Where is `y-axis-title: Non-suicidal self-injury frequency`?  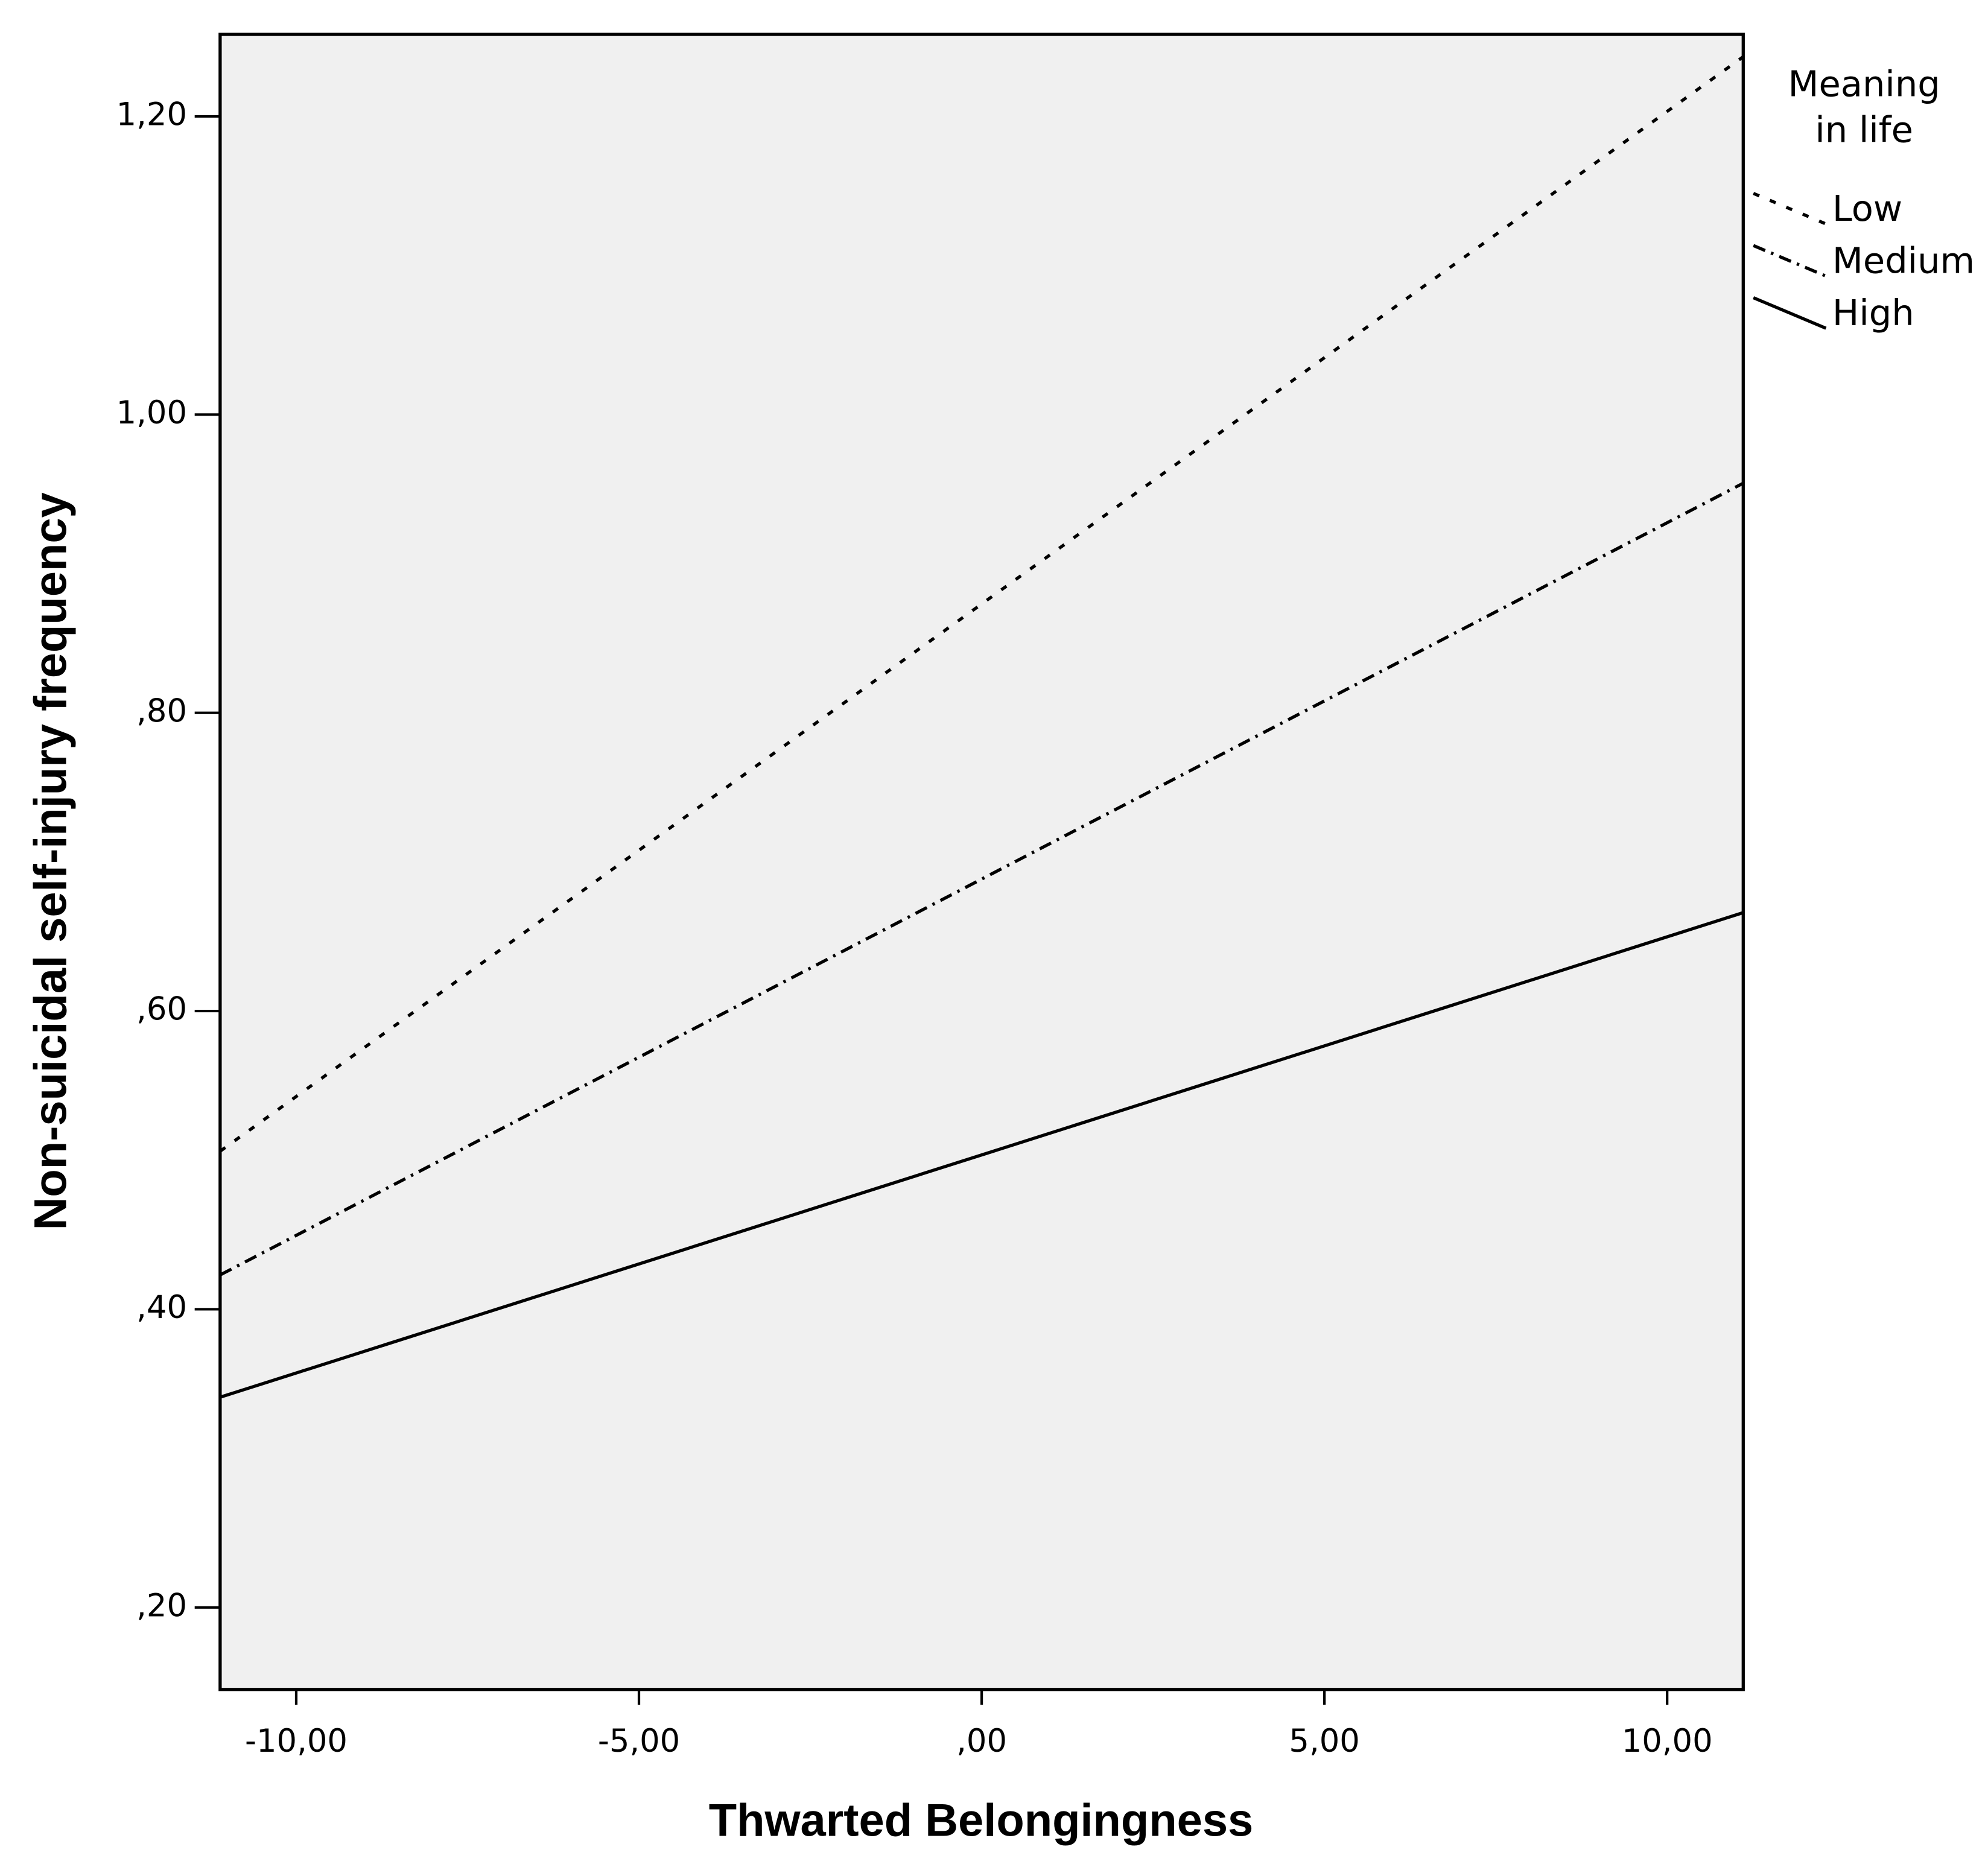 y-axis-title: Non-suicidal self-injury frequency is located at coordinates (51, 861).